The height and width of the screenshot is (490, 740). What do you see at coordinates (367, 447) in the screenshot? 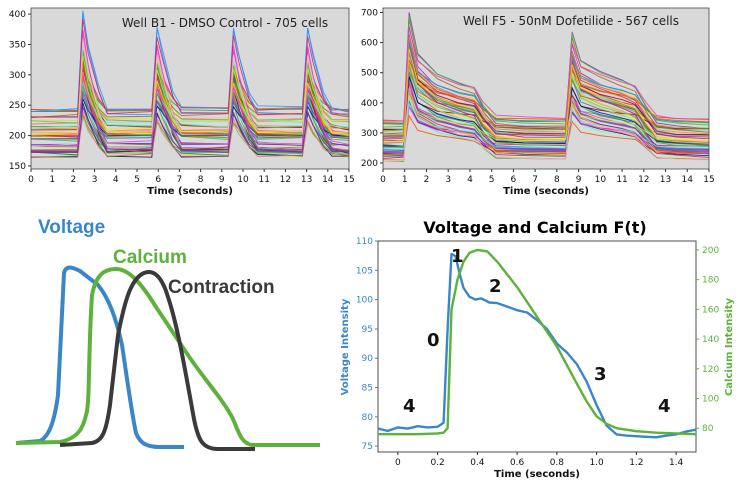
I see `y-tick-label-left: 75` at bounding box center [367, 447].